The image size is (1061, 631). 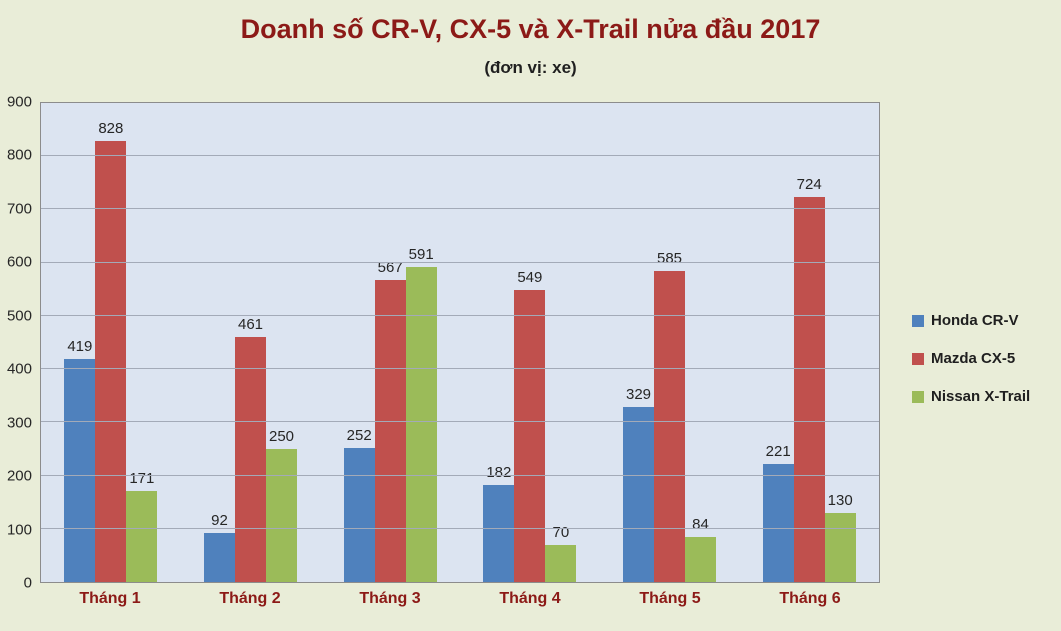 I want to click on y-tick-label: 300, so click(x=19, y=423).